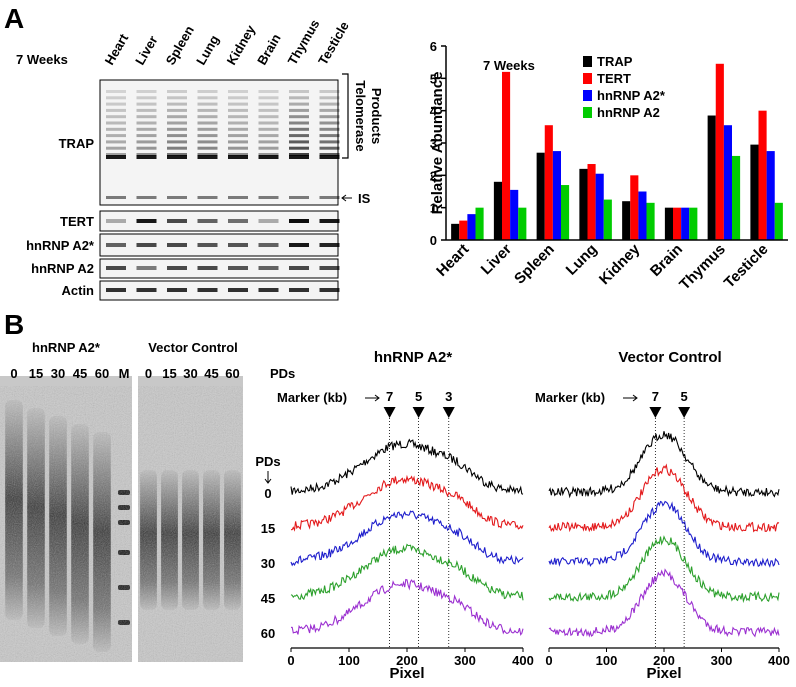  I want to click on x-tick-label: Spleen, so click(534, 264).